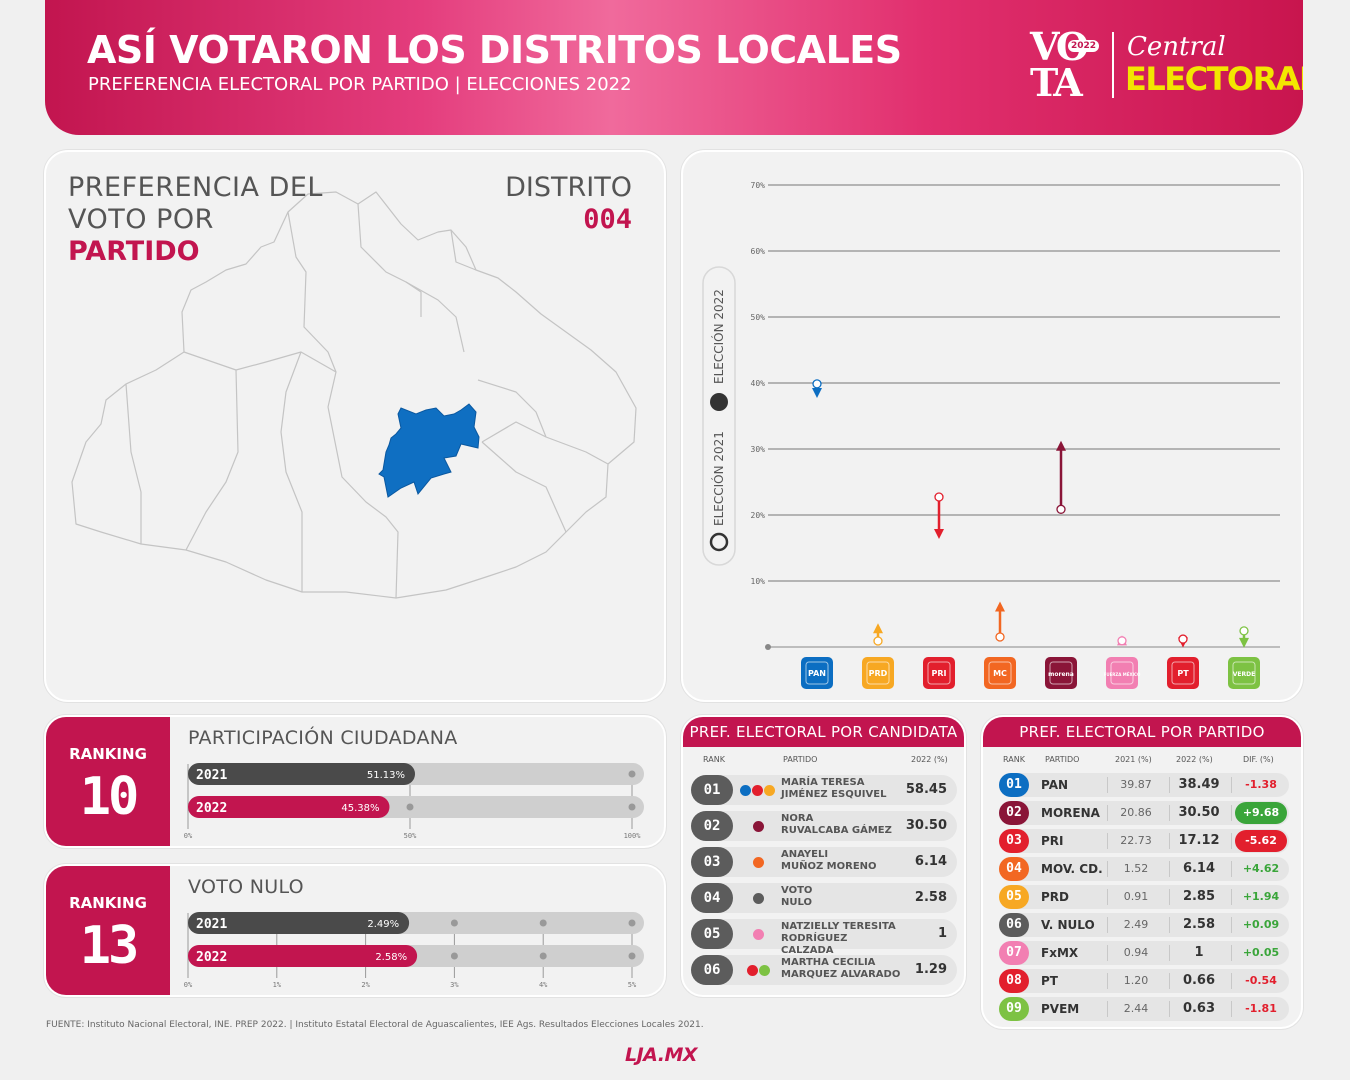 The width and height of the screenshot is (1350, 1080). I want to click on partido-dif-value: -5.62, so click(1261, 841).